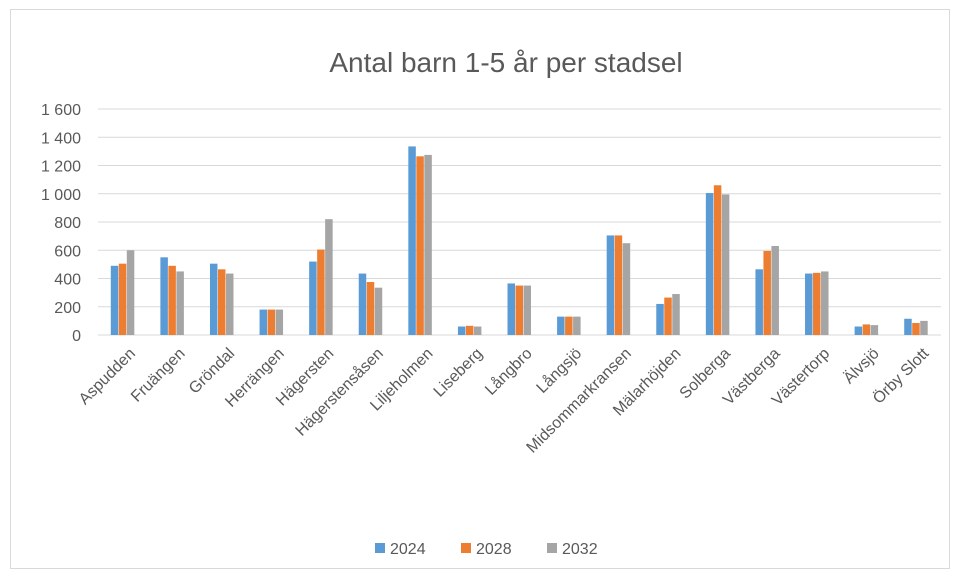  I want to click on x-tick-label: Aspudden, so click(107, 376).